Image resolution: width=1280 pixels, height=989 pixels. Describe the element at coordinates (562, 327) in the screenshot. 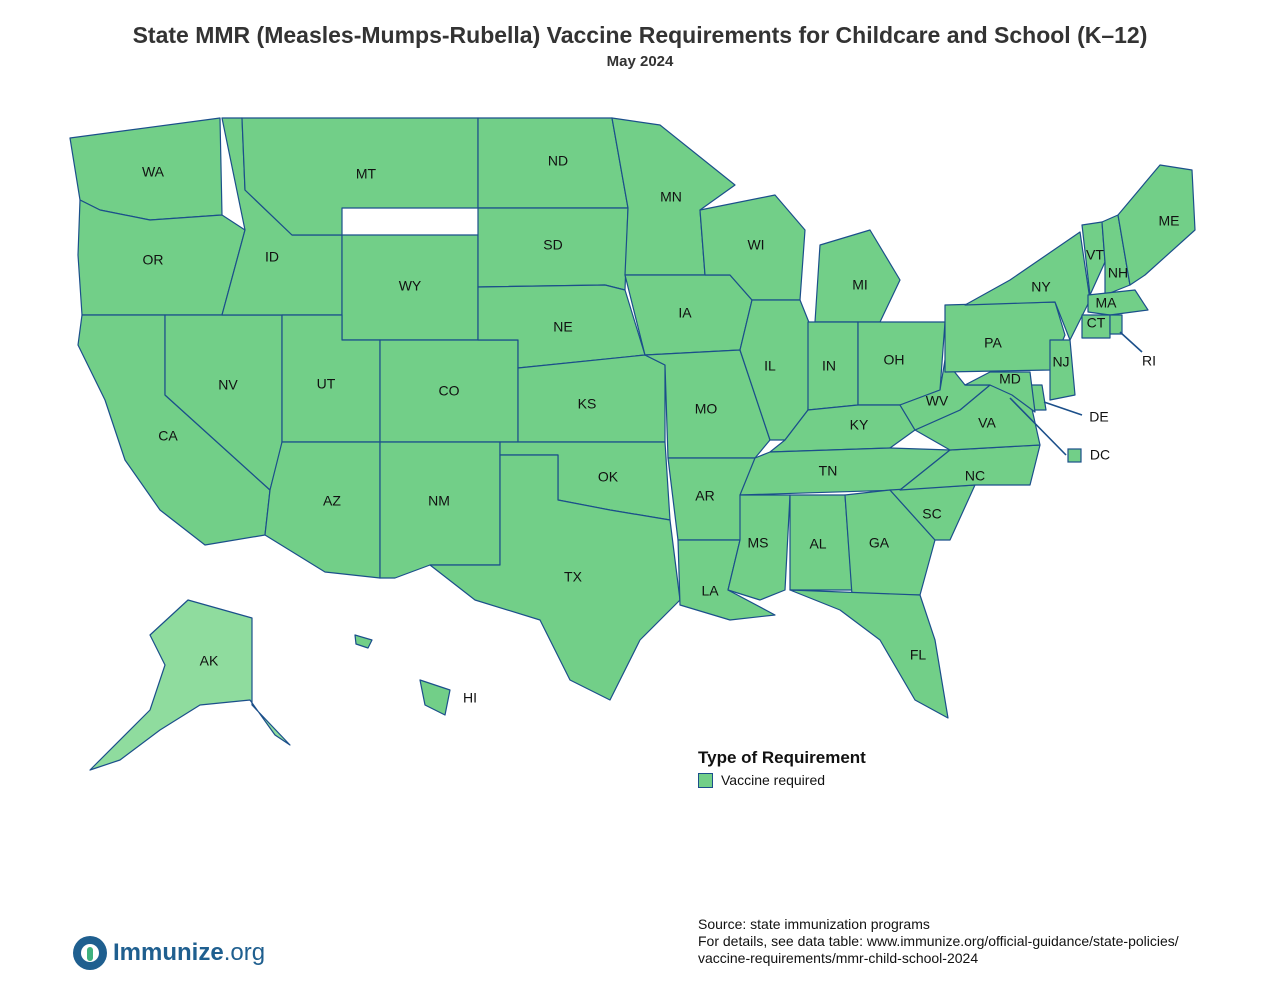

I see `state-label-ne: NE` at that location.